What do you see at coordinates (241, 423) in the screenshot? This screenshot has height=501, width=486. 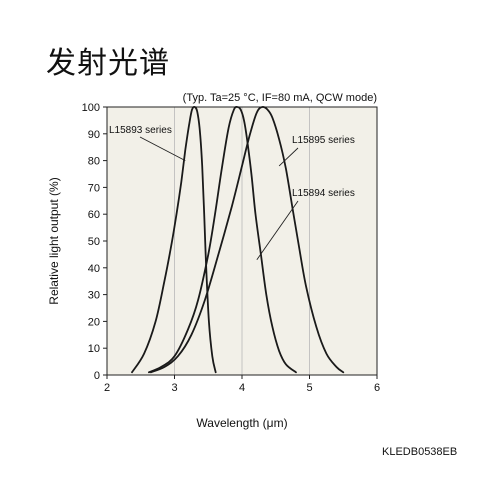 I see `x-axis-label: Wavelength (μm)` at bounding box center [241, 423].